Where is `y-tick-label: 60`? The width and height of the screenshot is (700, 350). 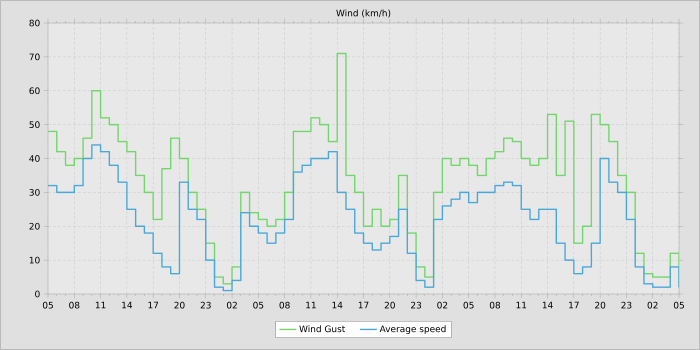 y-tick-label: 60 is located at coordinates (34, 90).